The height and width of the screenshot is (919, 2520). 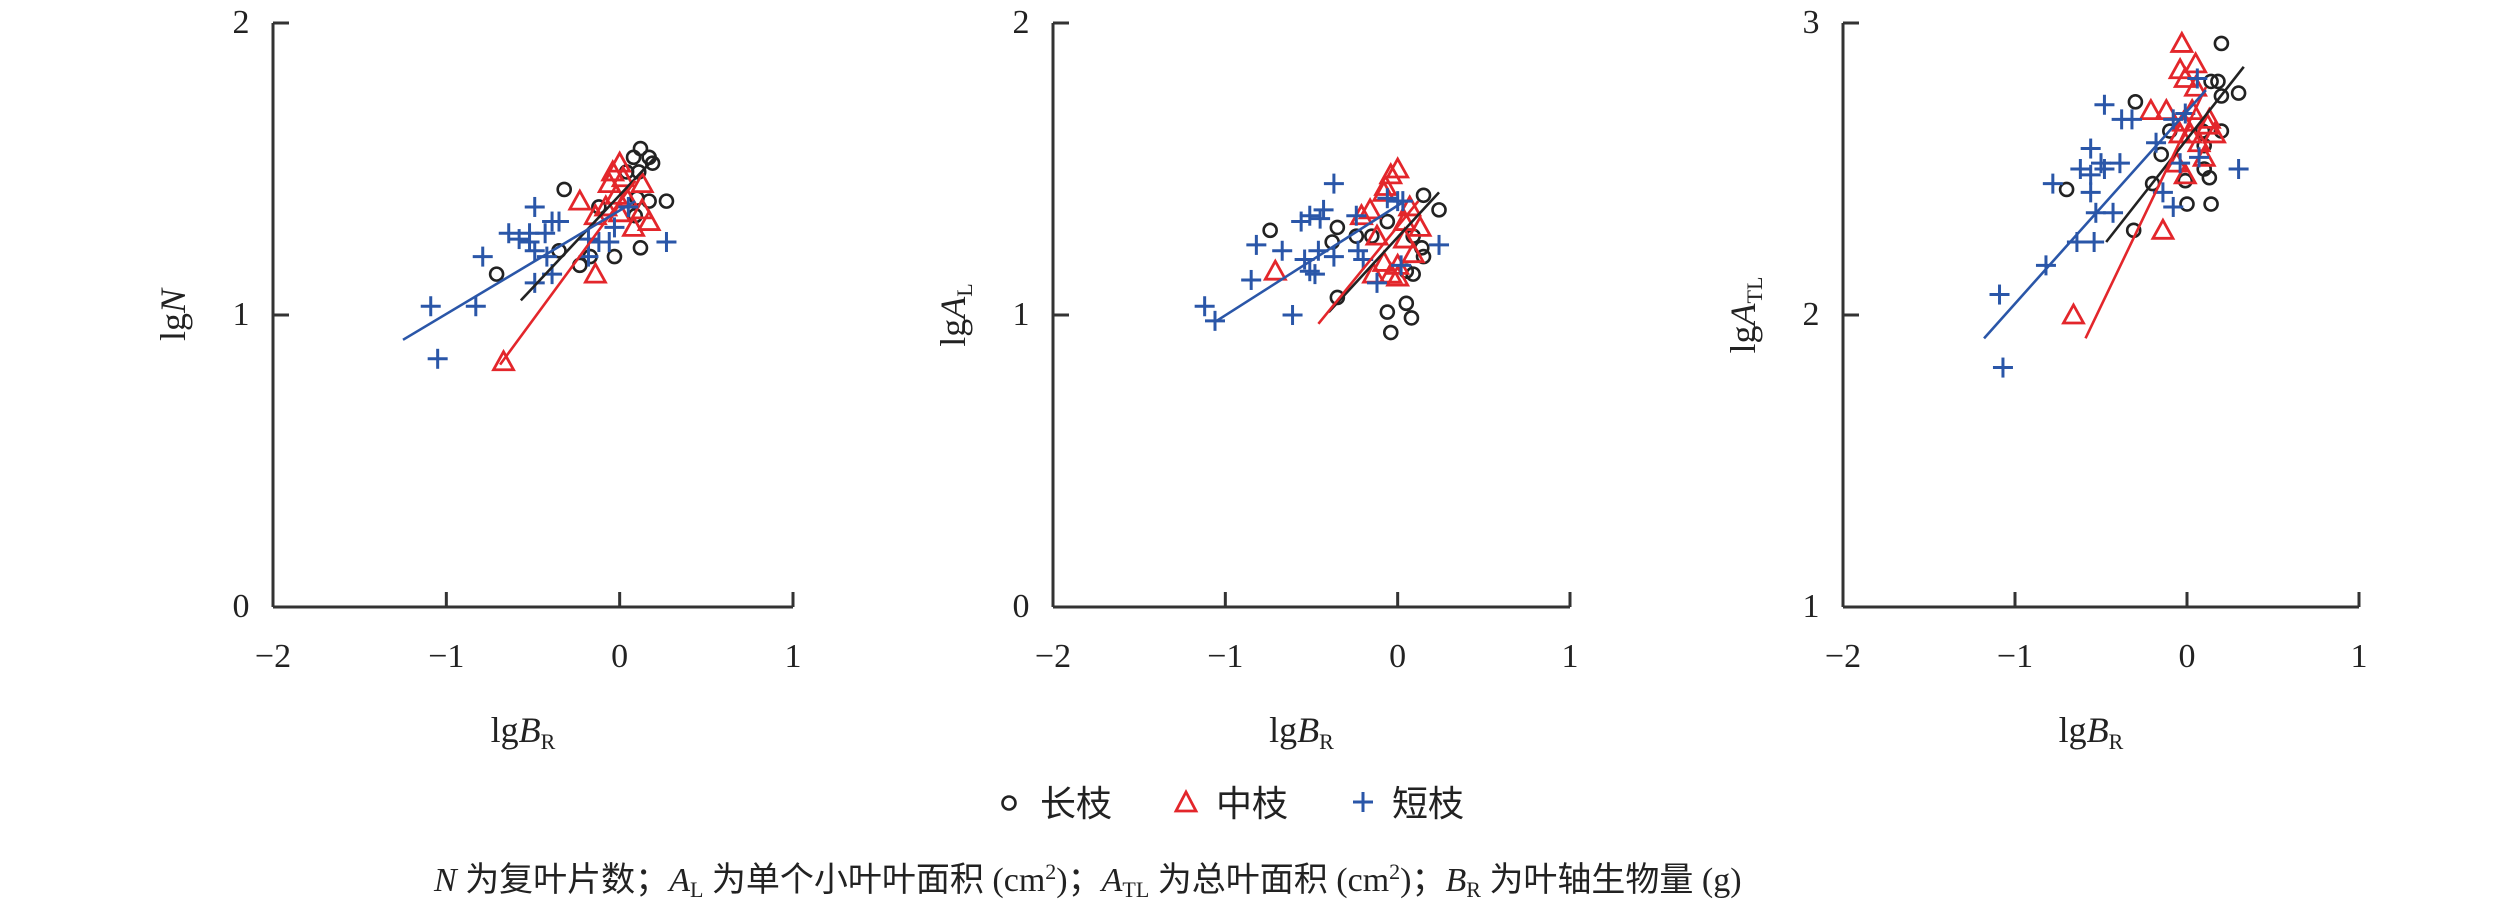 I want to click on y-axis-label-var: N, so click(x=173, y=300).